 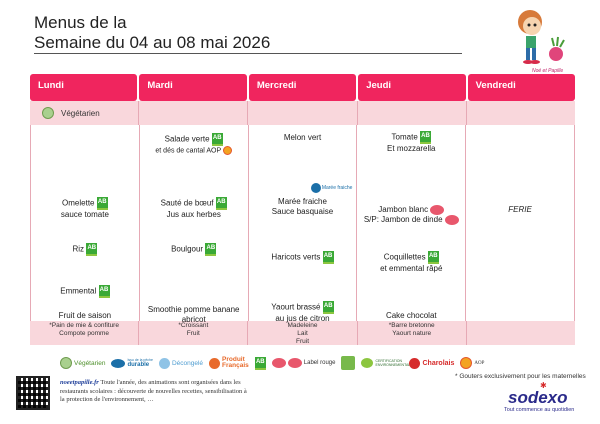 I want to click on legend-label-rouge: Label rouge, so click(x=303, y=363).